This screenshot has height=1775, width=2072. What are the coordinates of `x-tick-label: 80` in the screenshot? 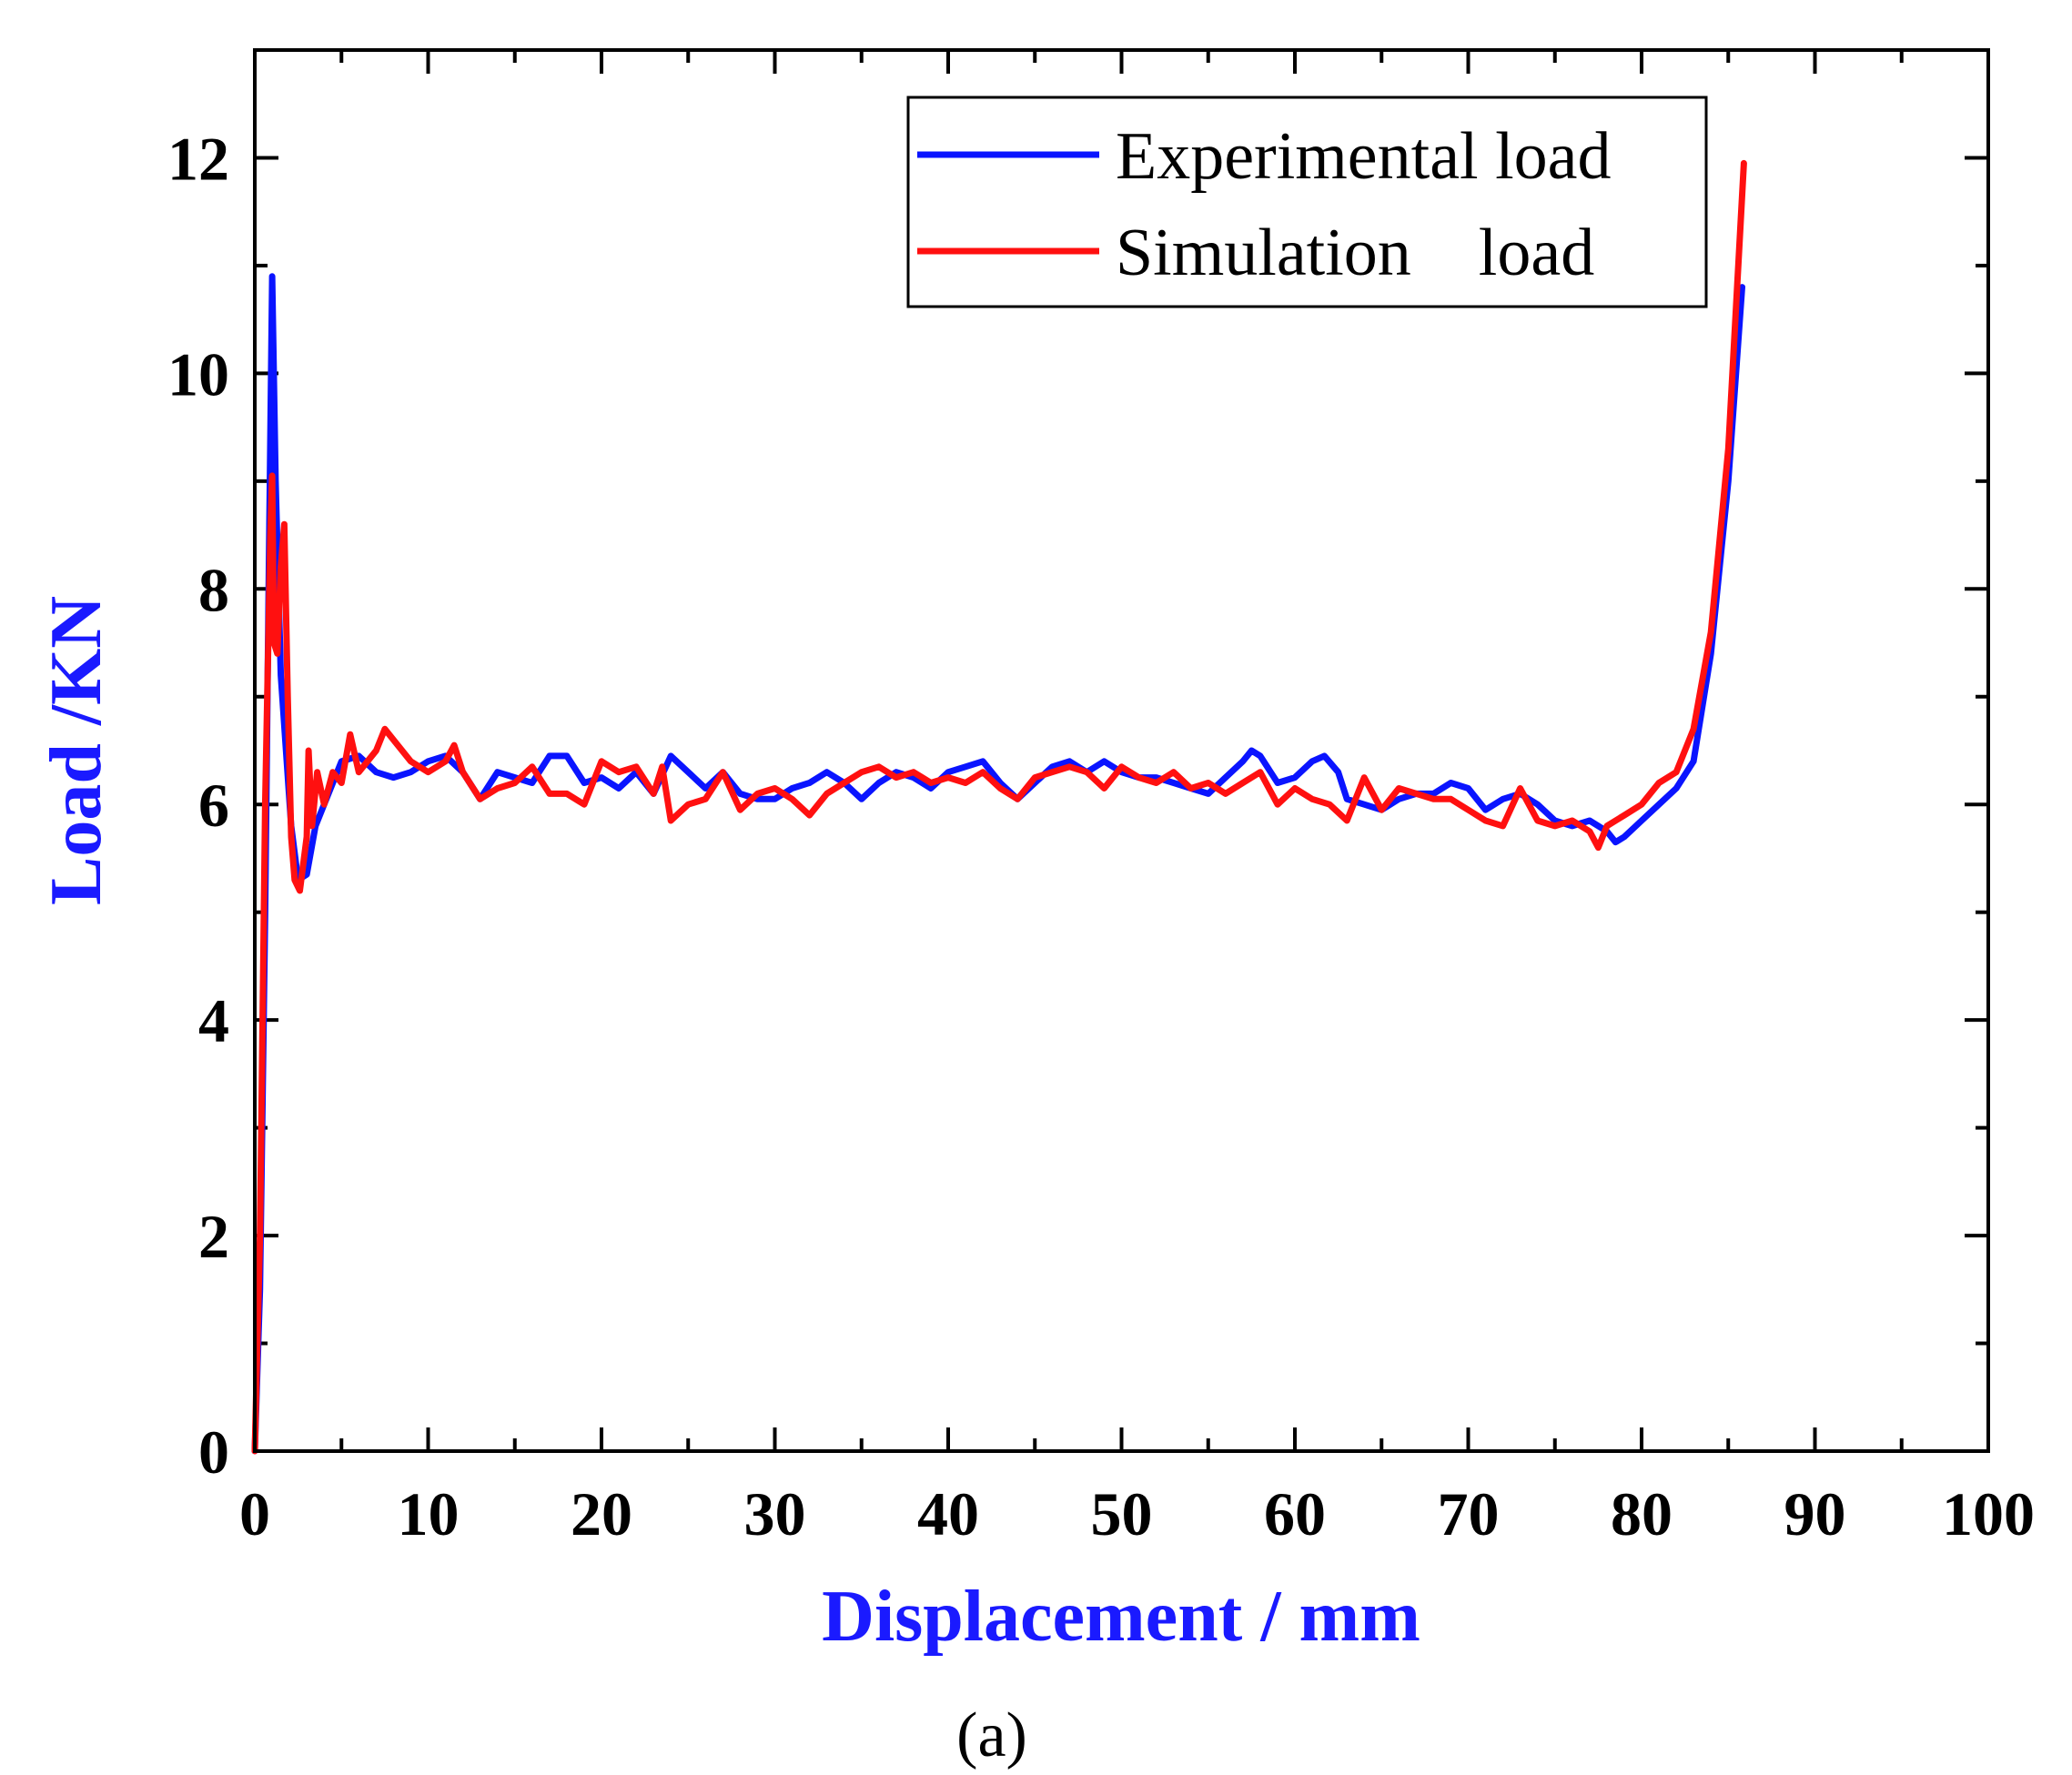 It's located at (1642, 1513).